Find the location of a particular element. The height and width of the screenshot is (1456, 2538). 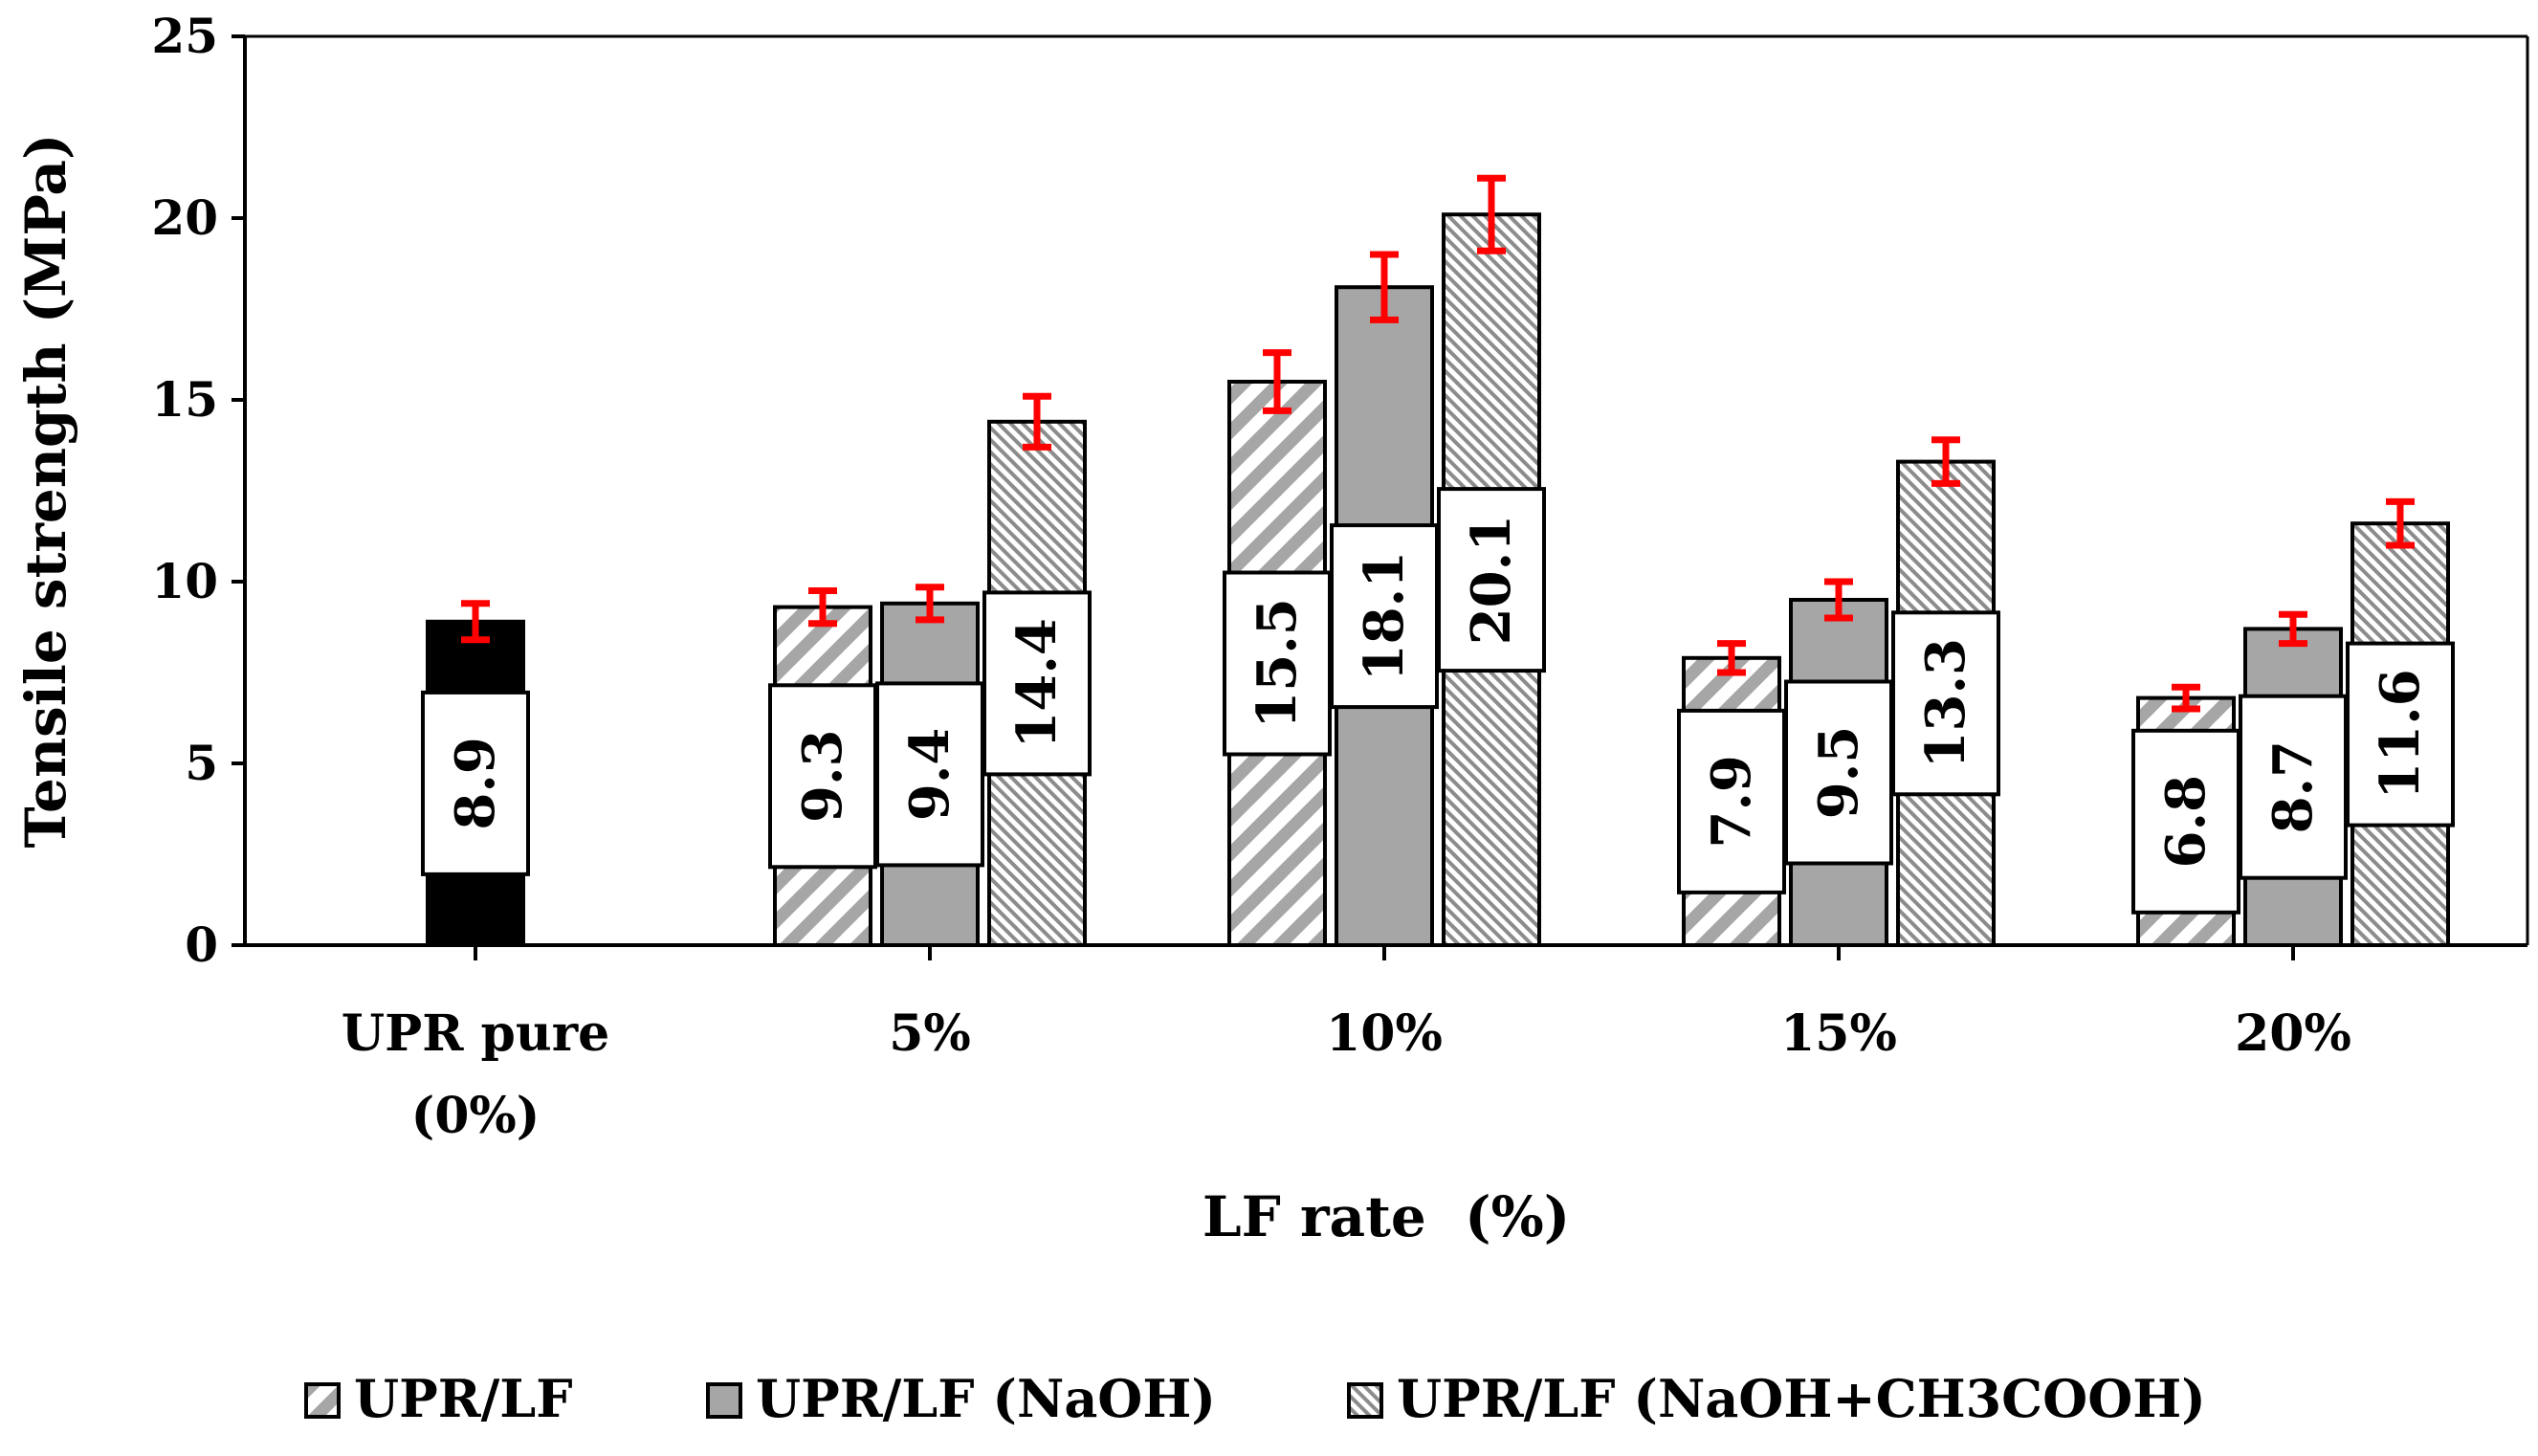

legend-item: UPR/LF (NaOH) is located at coordinates (961, 1399).